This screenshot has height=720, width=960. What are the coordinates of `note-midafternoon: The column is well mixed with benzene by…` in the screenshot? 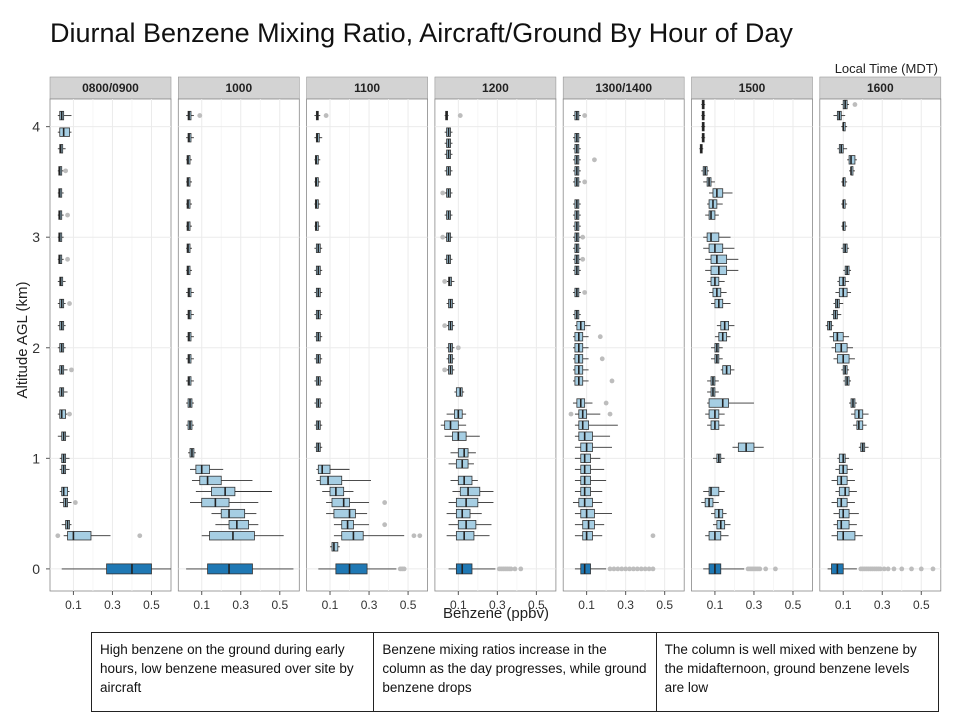 It's located at (790, 668).